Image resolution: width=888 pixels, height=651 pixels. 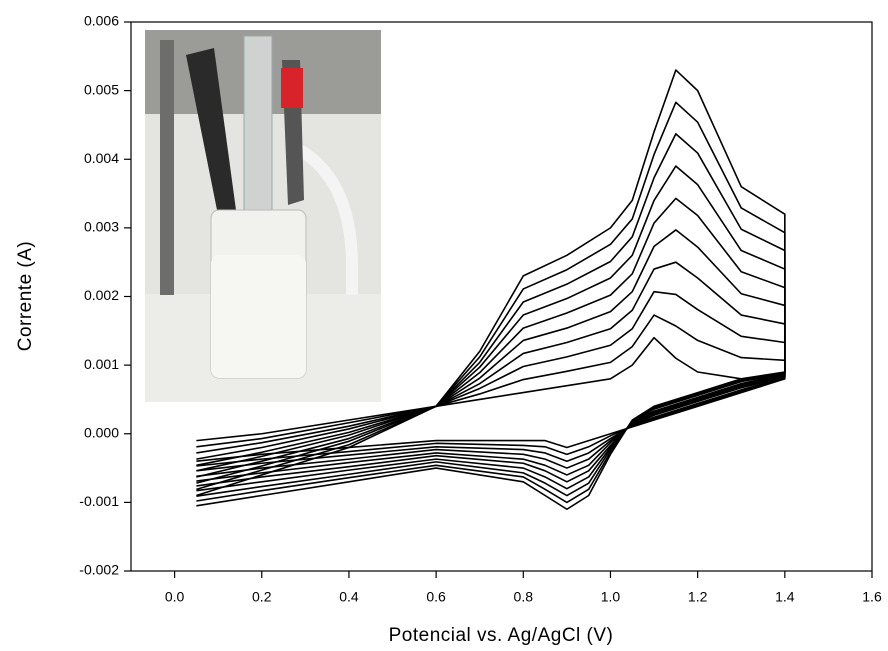 I want to click on photo-liquid, so click(x=258, y=316).